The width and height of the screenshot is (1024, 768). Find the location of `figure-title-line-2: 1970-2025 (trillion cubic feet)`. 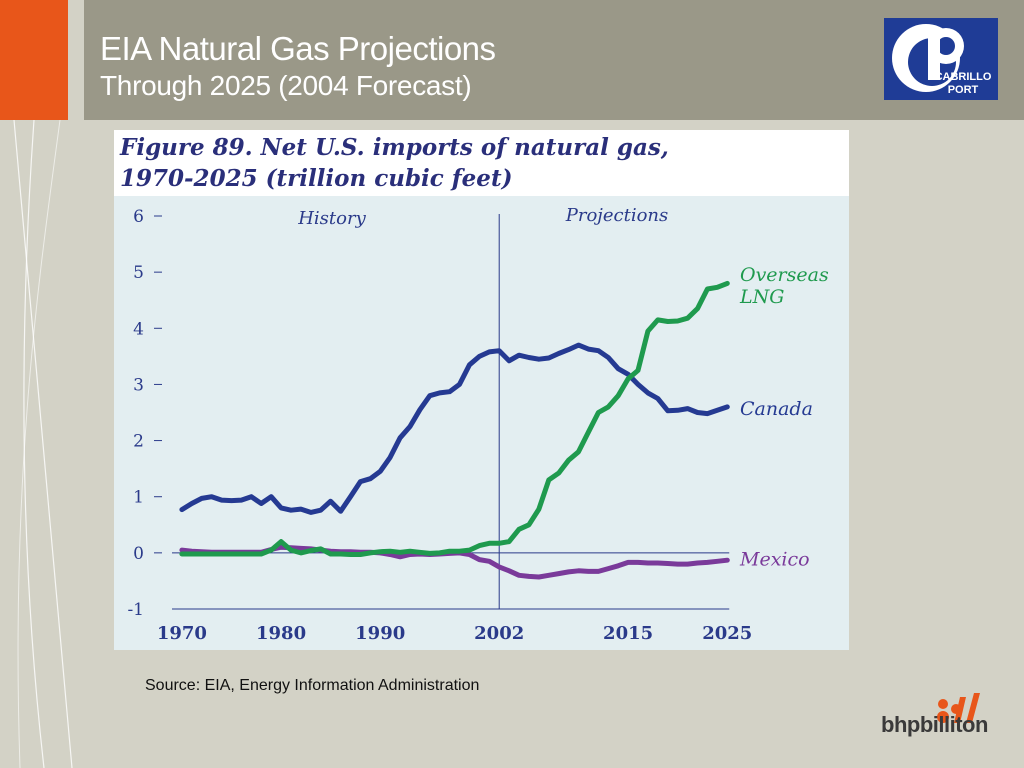

figure-title-line-2: 1970-2025 (trillion cubic feet) is located at coordinates (316, 178).